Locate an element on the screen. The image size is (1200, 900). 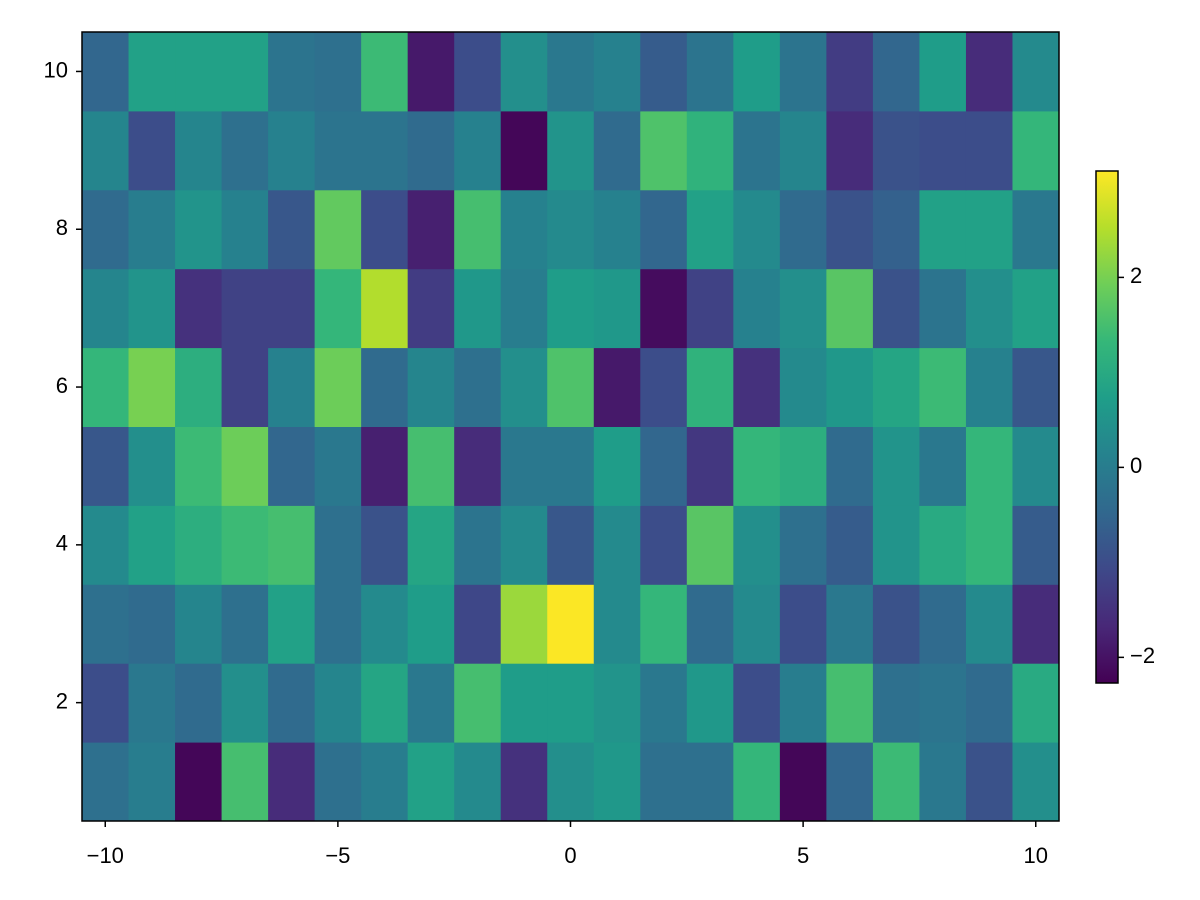
y-tick-label: 10 is located at coordinates (56, 69).